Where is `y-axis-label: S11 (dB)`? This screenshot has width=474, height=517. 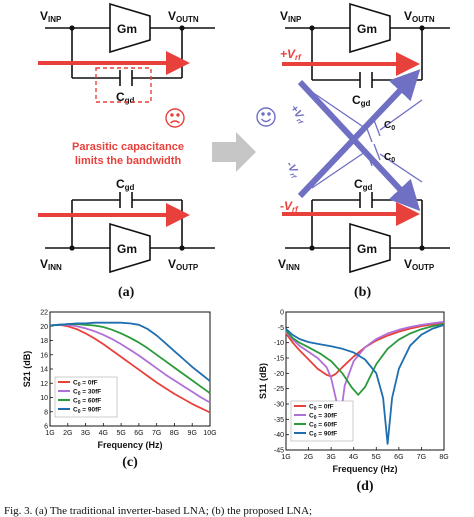 y-axis-label: S11 (dB) is located at coordinates (263, 381).